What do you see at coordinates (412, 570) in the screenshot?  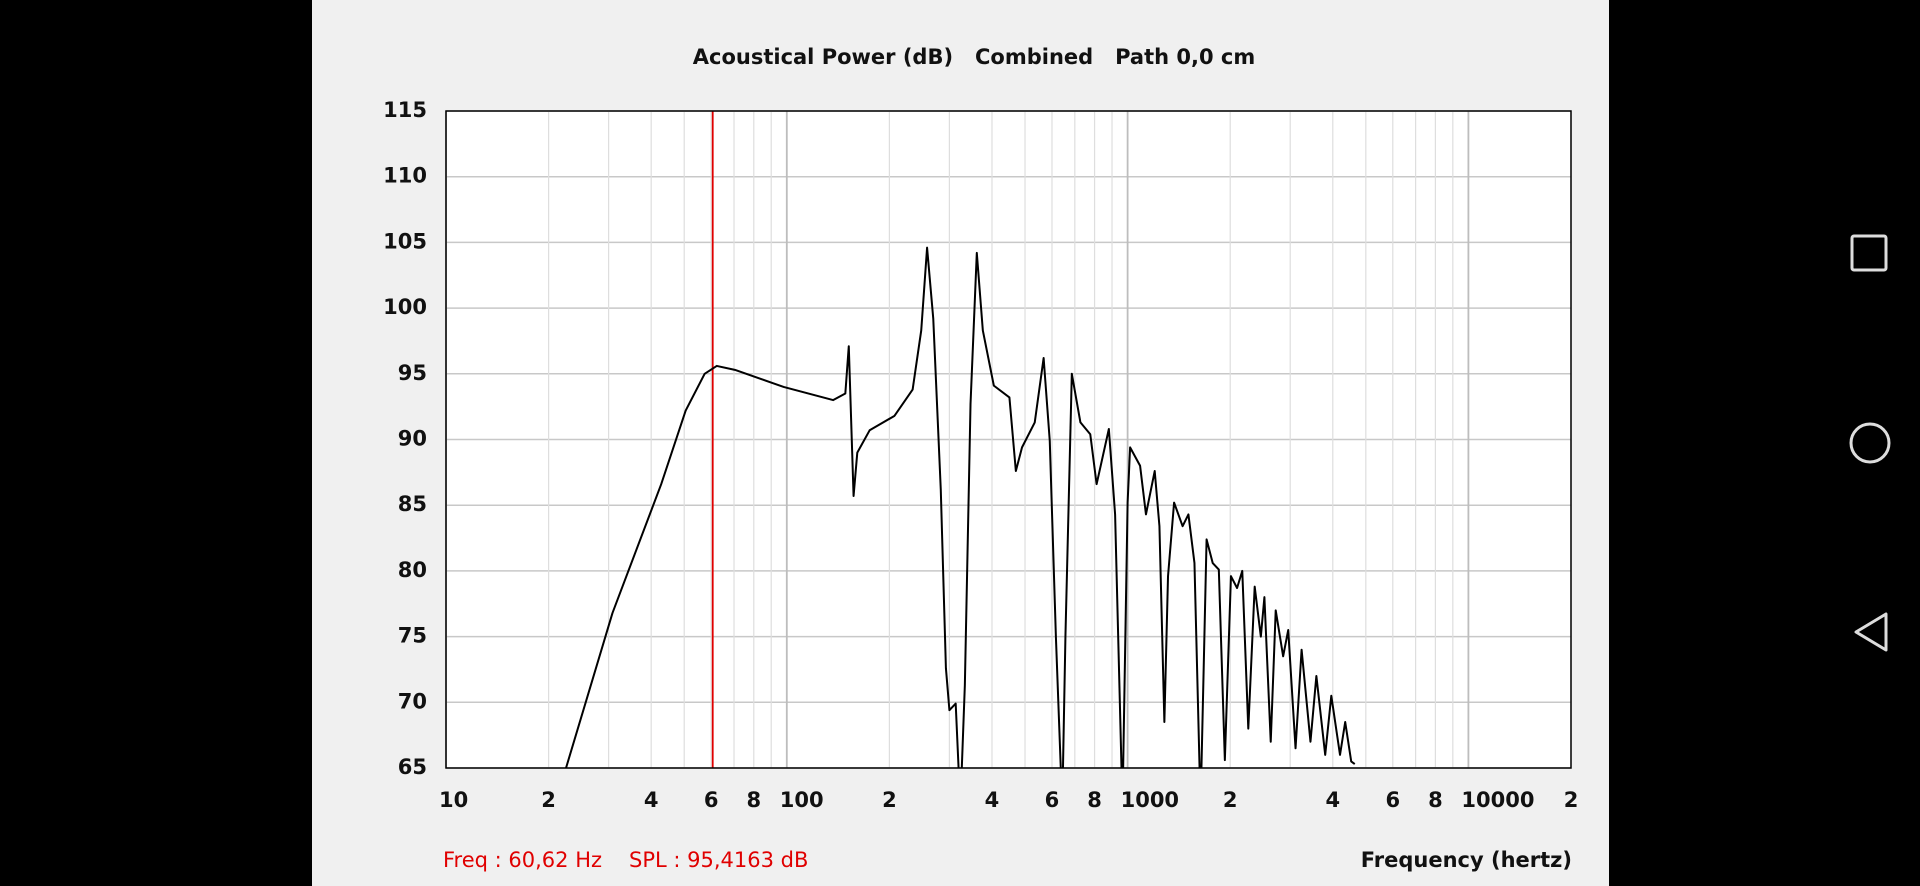 I see `y-tick-label: 80` at bounding box center [412, 570].